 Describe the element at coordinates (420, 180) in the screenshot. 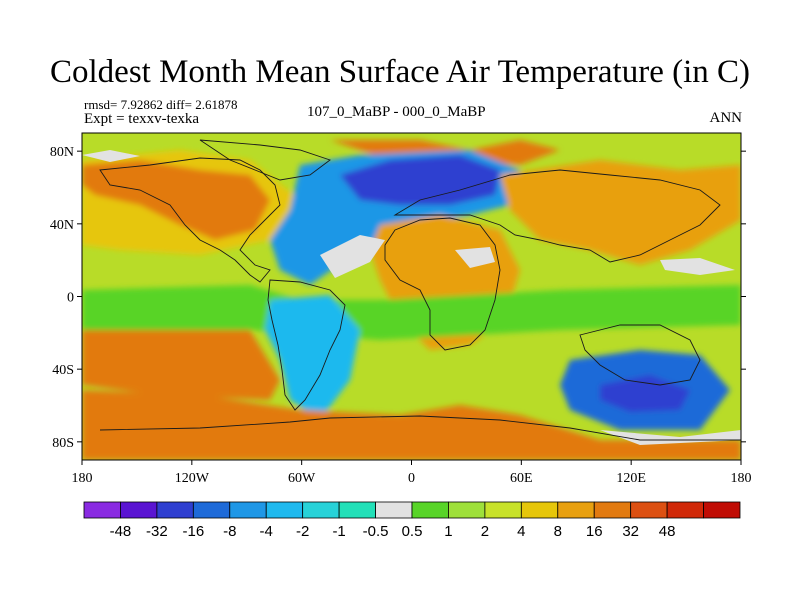

I see `siberia-region` at that location.